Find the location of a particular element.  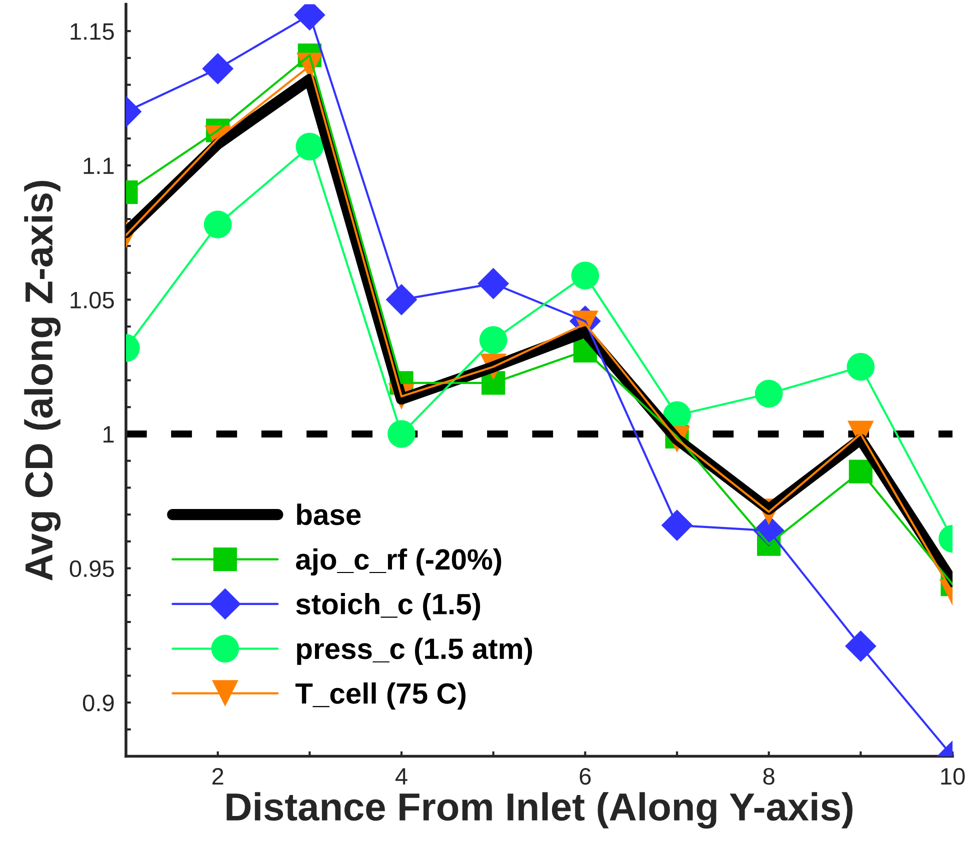

y-tick-label: 1.1 is located at coordinates (99, 166).